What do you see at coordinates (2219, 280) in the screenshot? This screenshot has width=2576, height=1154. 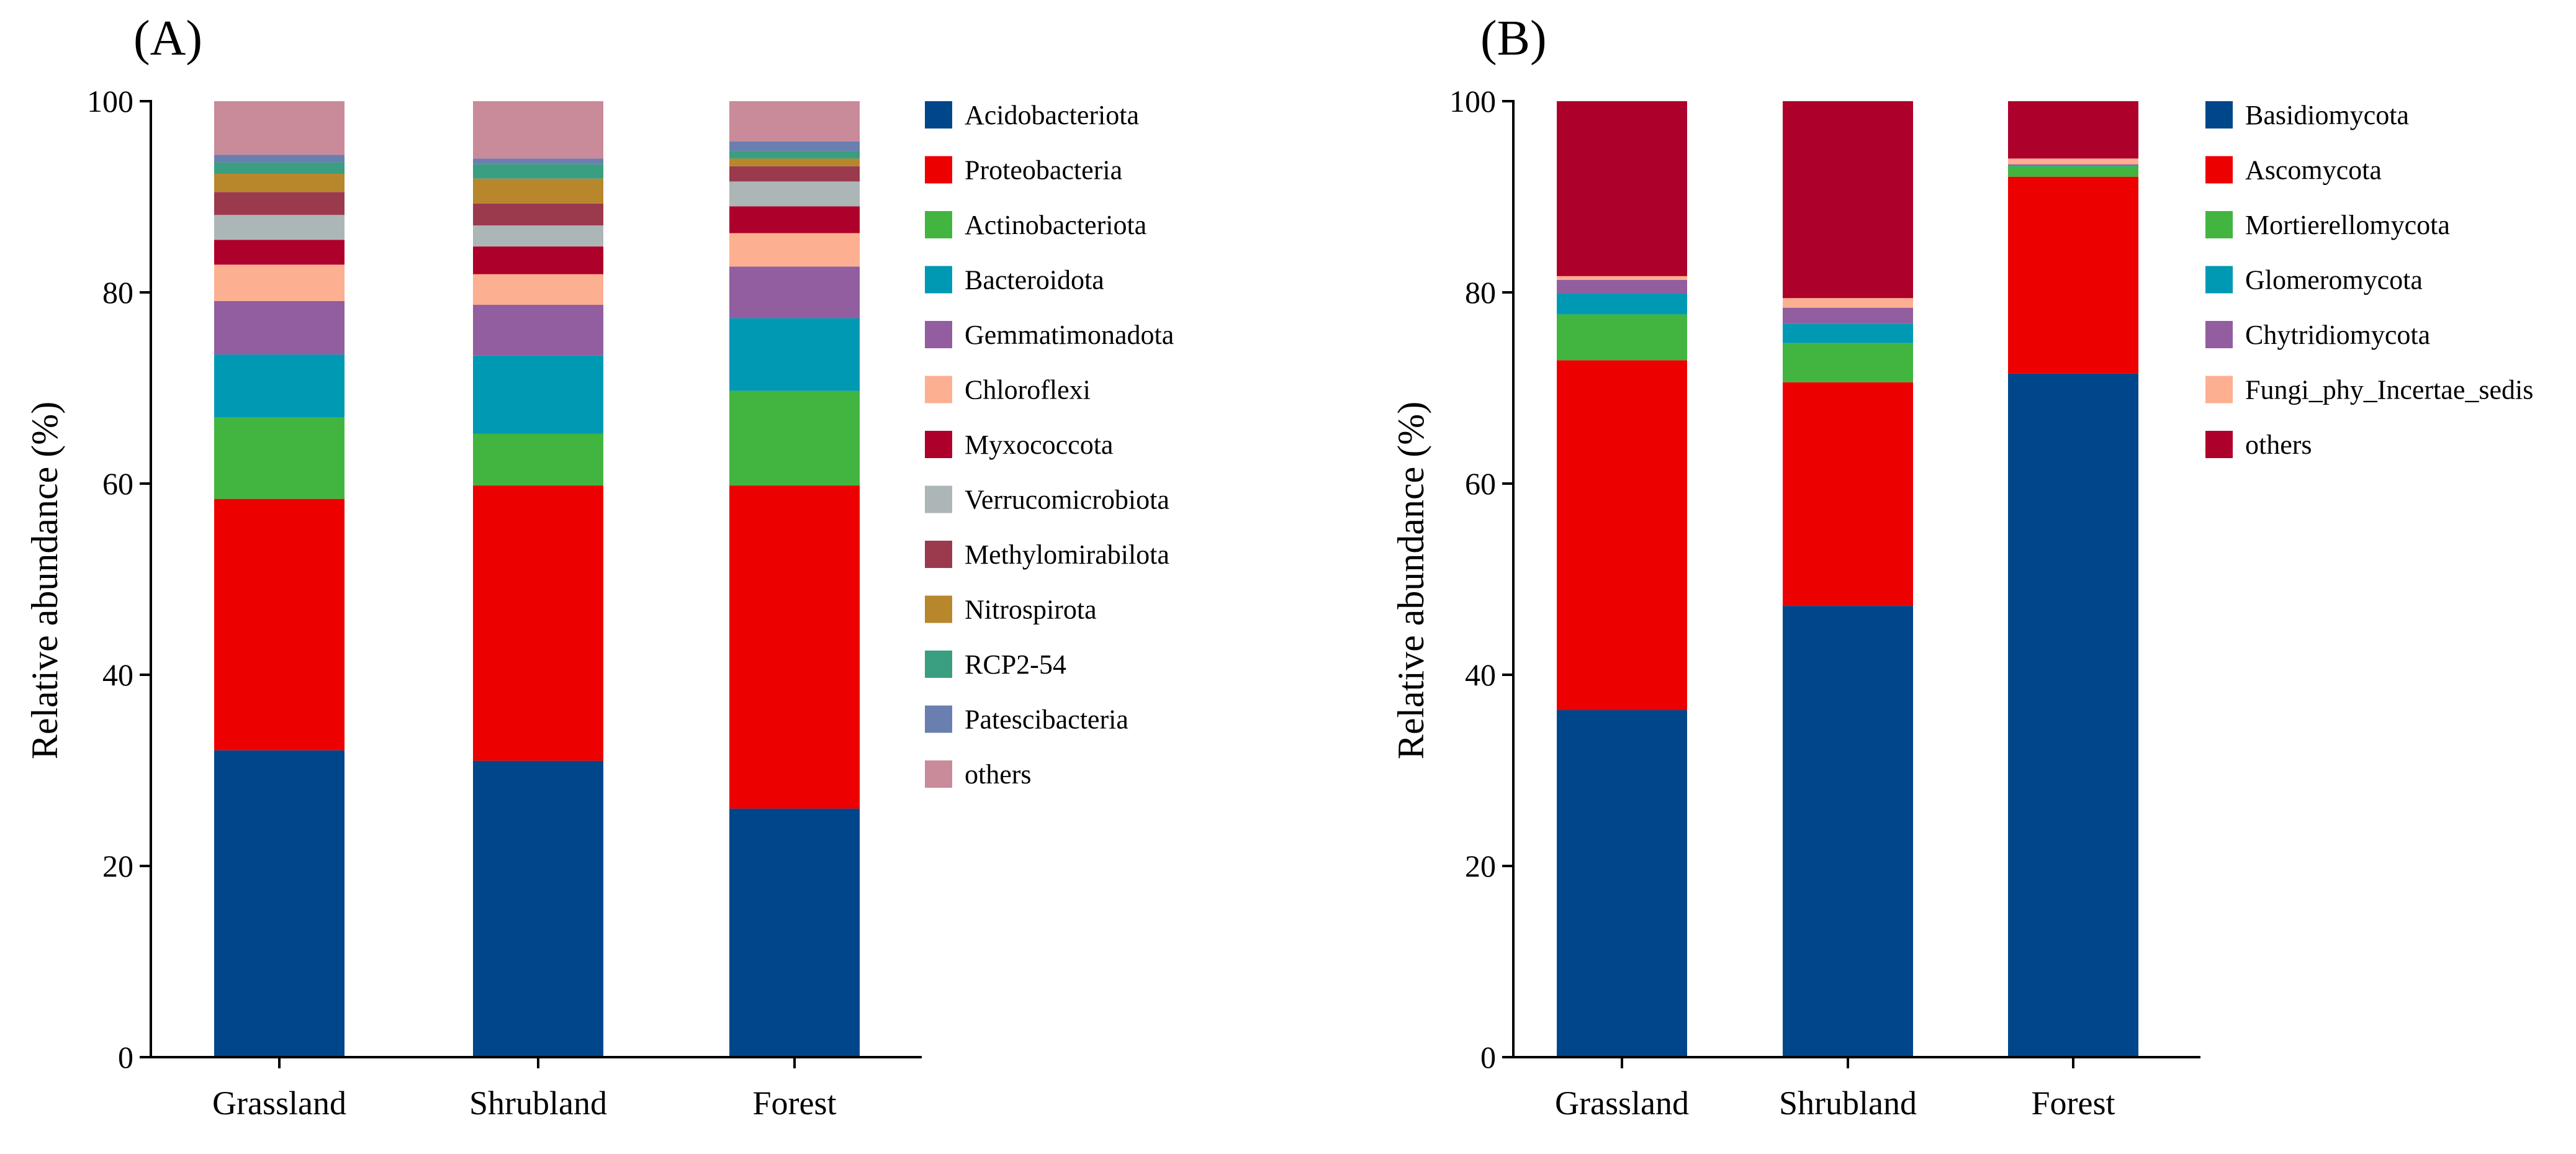 I see `legend-swatch-glomeromycota-b` at bounding box center [2219, 280].